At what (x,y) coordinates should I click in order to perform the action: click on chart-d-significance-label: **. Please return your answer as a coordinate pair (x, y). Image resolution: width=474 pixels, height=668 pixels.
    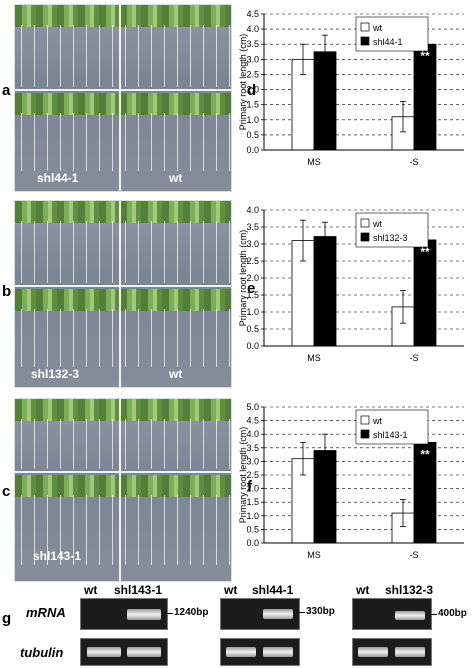
    Looking at the image, I should click on (425, 56).